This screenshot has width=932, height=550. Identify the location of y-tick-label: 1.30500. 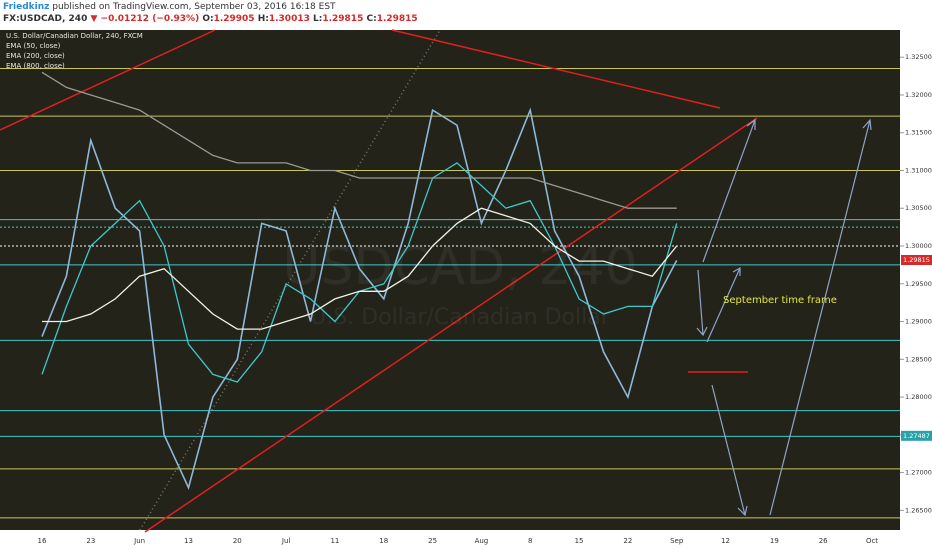
(918, 208).